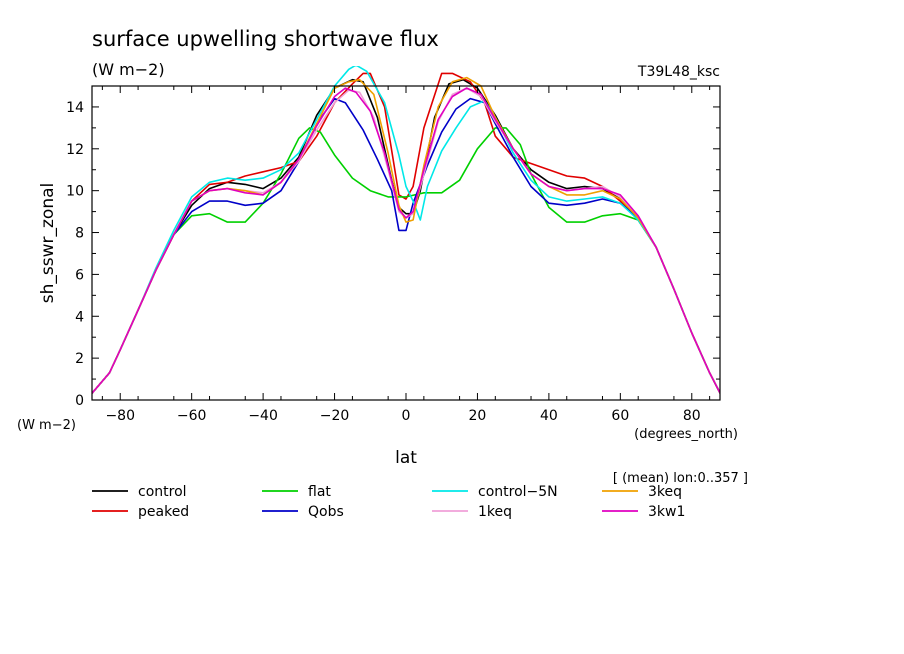 The width and height of the screenshot is (904, 654). Describe the element at coordinates (79, 359) in the screenshot. I see `y-tick-label: 2` at that location.